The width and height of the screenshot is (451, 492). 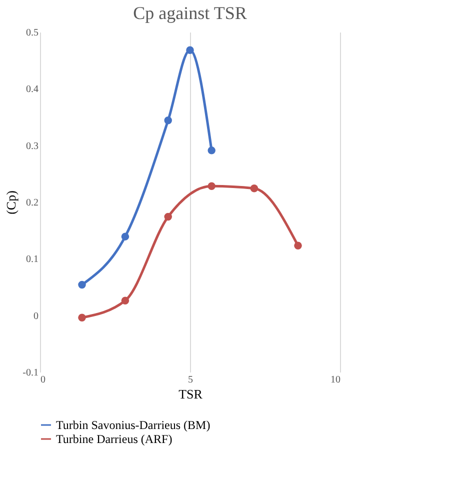 What do you see at coordinates (32, 203) in the screenshot?
I see `y-tick-label: 0.2` at bounding box center [32, 203].